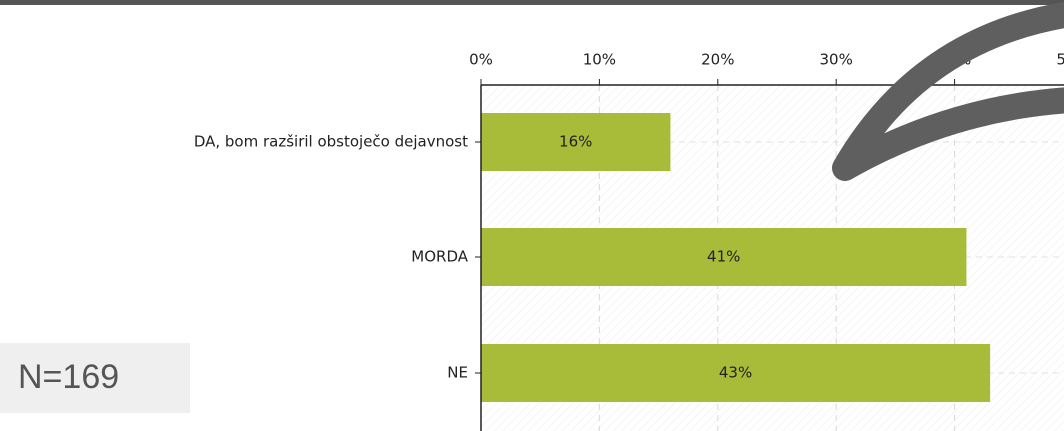  I want to click on x-tick-label: 10%, so click(599, 60).